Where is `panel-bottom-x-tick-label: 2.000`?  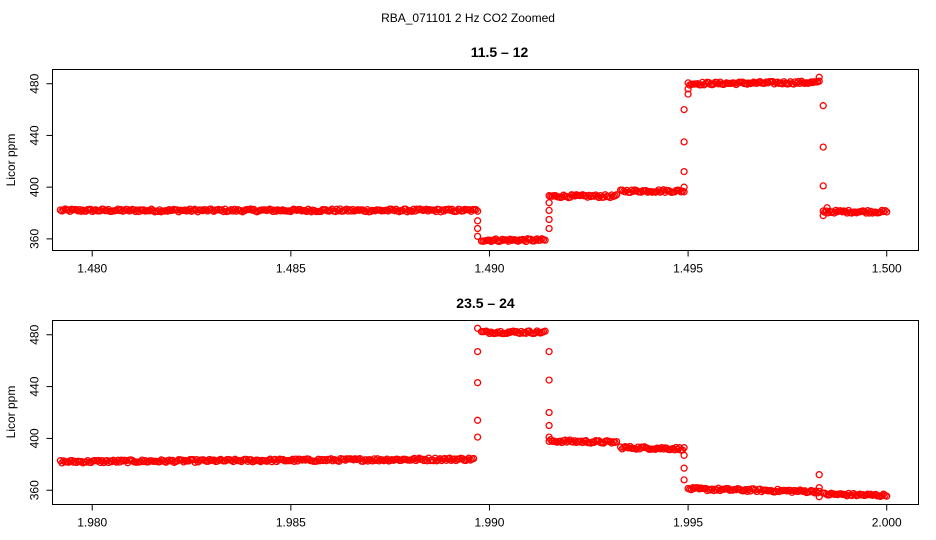
panel-bottom-x-tick-label: 2.000 is located at coordinates (887, 523).